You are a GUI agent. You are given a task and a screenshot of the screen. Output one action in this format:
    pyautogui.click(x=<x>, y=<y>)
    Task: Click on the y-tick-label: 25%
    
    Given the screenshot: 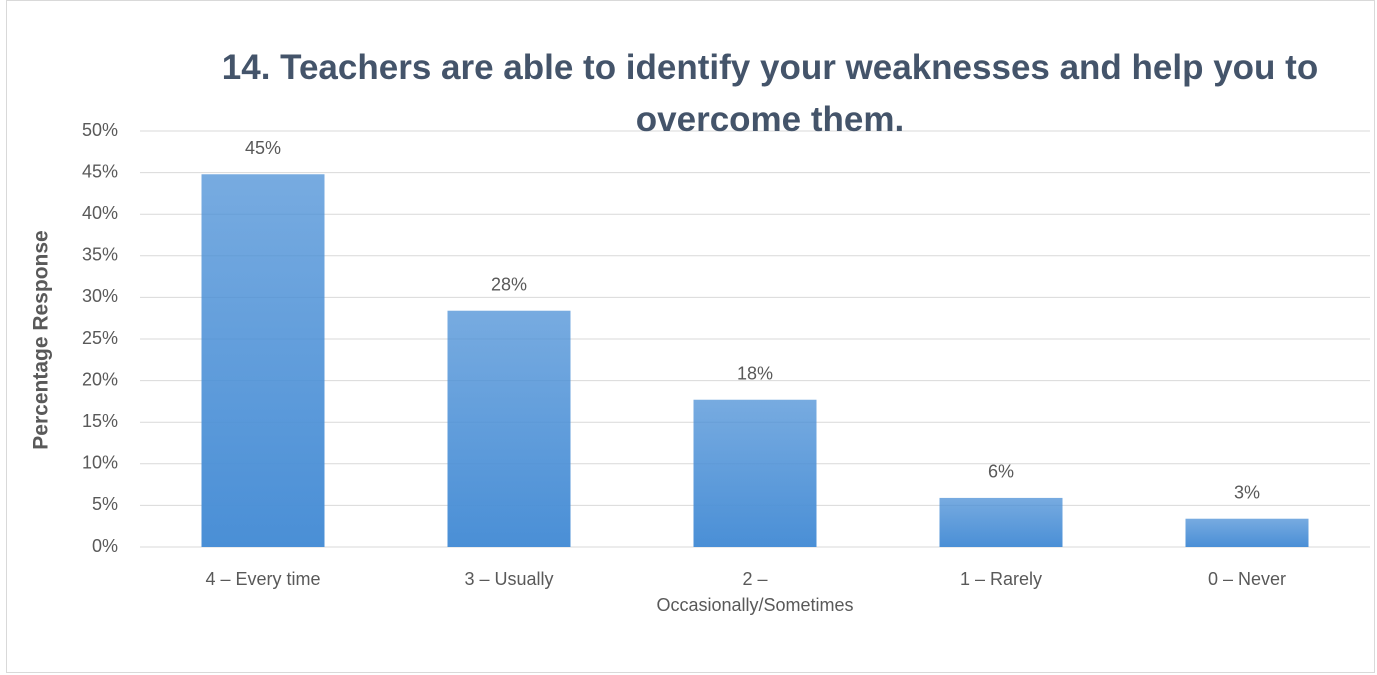 What is the action you would take?
    pyautogui.click(x=100, y=338)
    